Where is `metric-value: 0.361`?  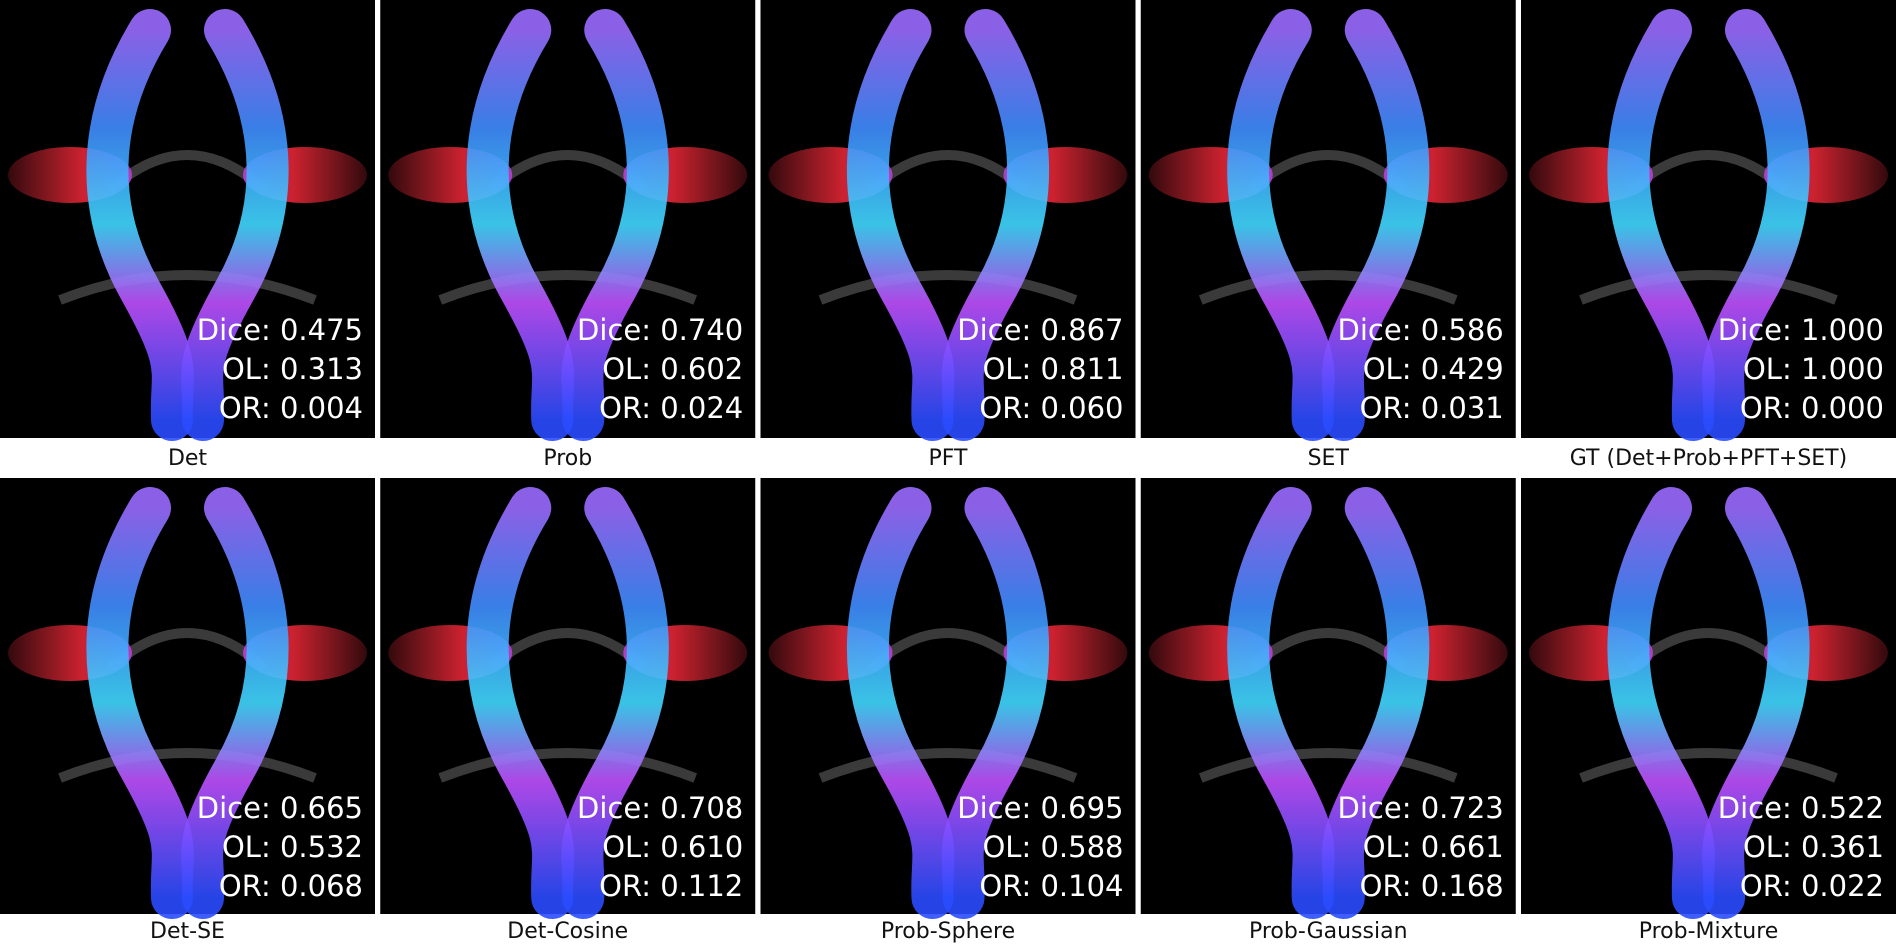
metric-value: 0.361 is located at coordinates (1838, 847).